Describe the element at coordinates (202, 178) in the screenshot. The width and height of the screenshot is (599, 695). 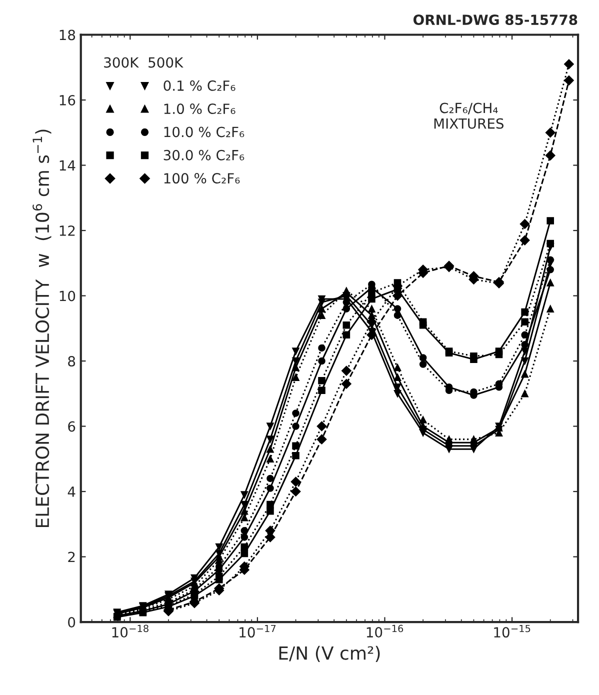
I see `legend-label: 100 % C₂F₆` at that location.